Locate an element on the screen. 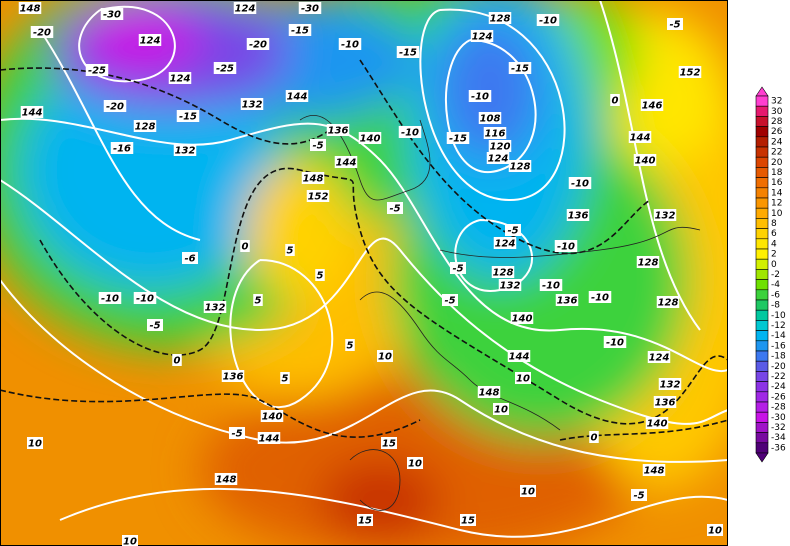 Image resolution: width=790 pixels, height=546 pixels. colorbar-tick-label: 22 is located at coordinates (776, 153).